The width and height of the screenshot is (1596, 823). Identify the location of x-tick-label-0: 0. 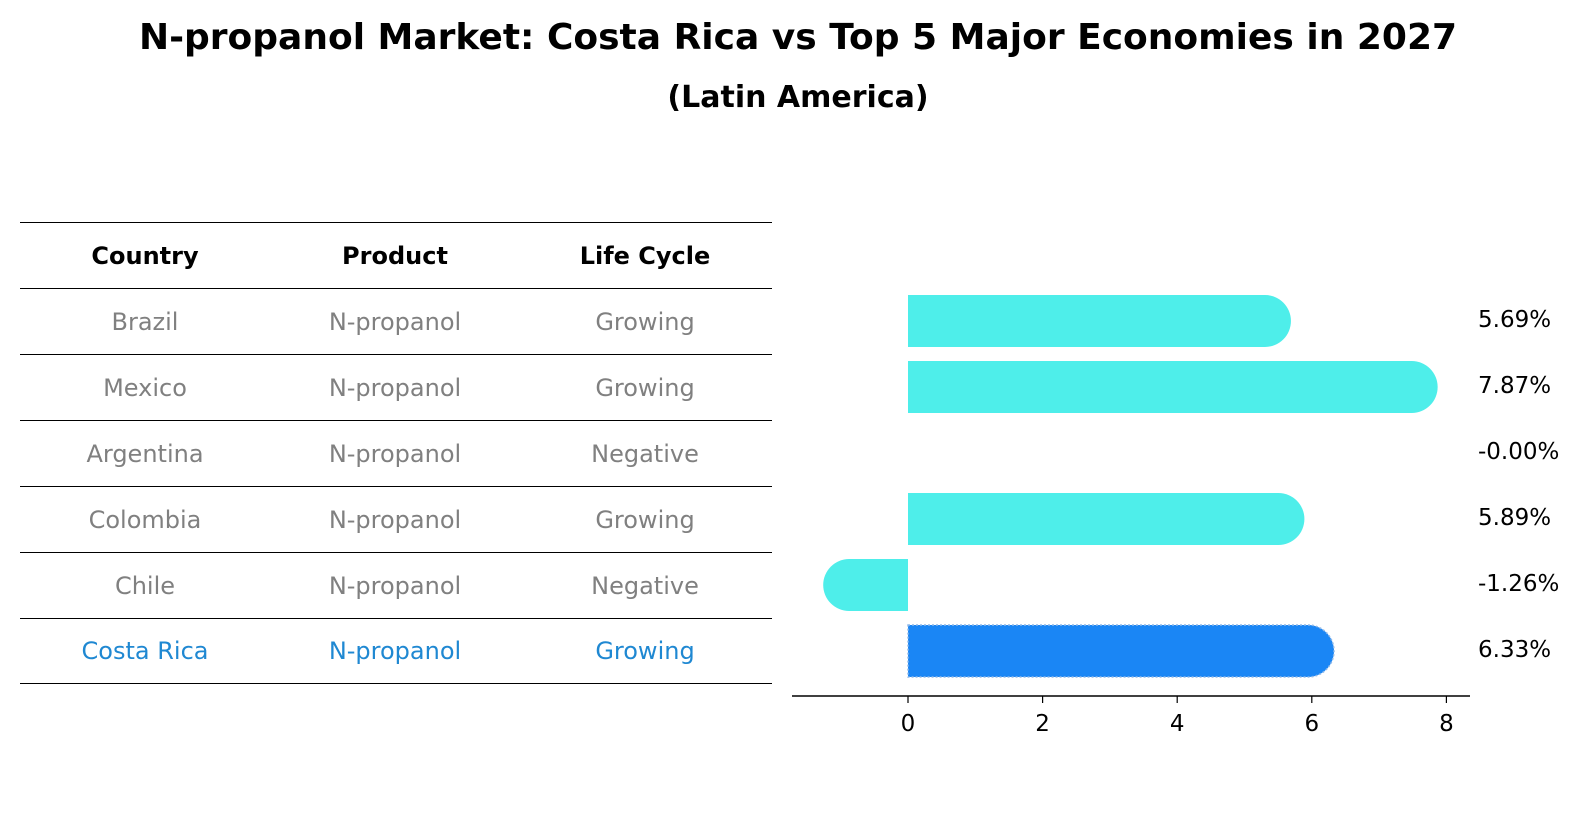
(908, 724).